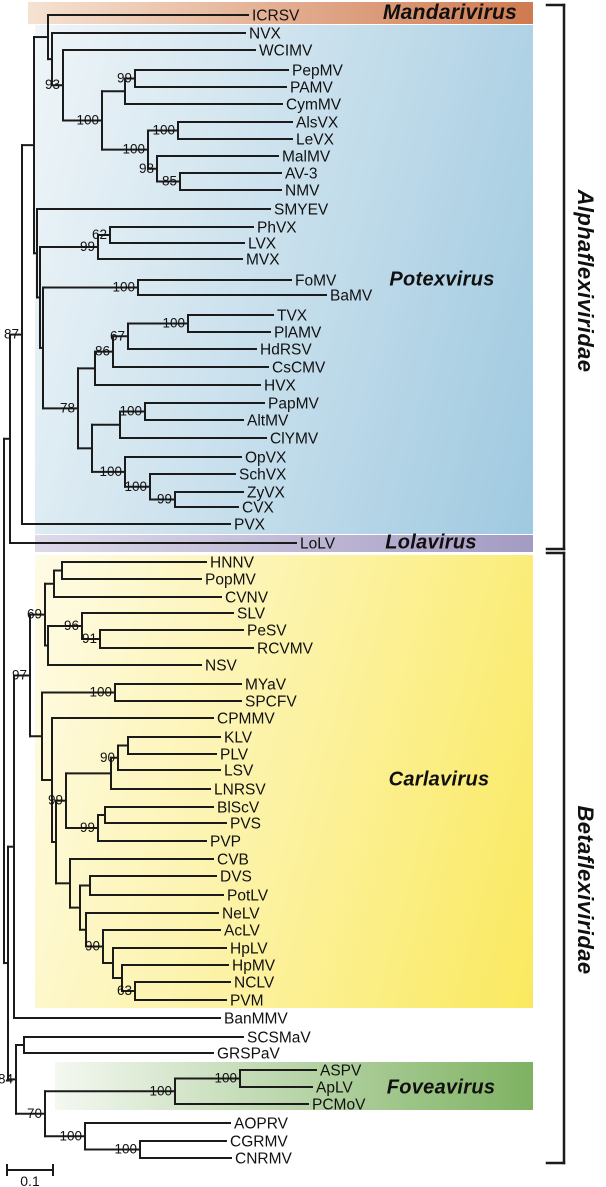 The height and width of the screenshot is (1187, 606). I want to click on taxon-label: BlScV, so click(238, 808).